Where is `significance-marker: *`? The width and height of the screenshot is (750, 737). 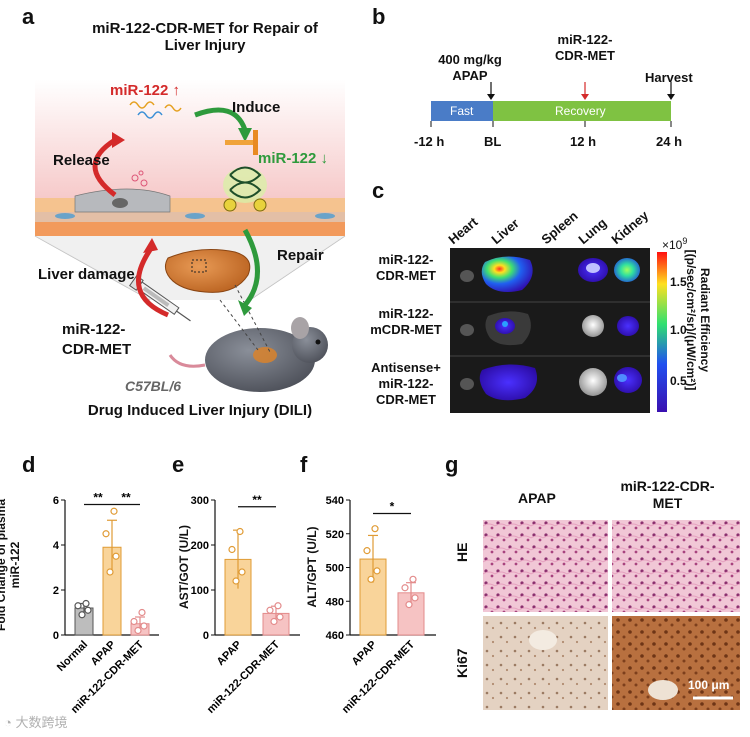 significance-marker: * is located at coordinates (392, 507).